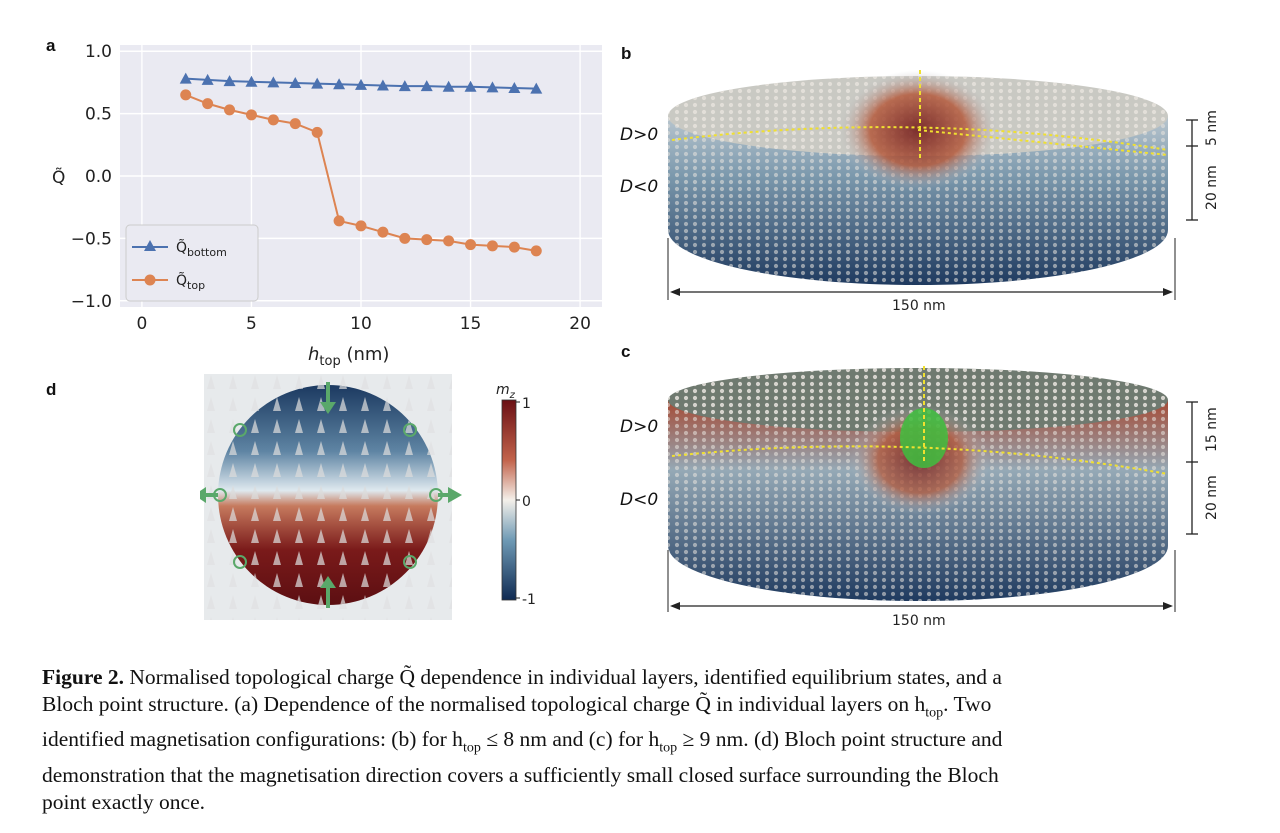 This screenshot has height=833, width=1280. Describe the element at coordinates (201, 249) in the screenshot. I see `legend-entry-bottom: Q̃bottom` at that location.